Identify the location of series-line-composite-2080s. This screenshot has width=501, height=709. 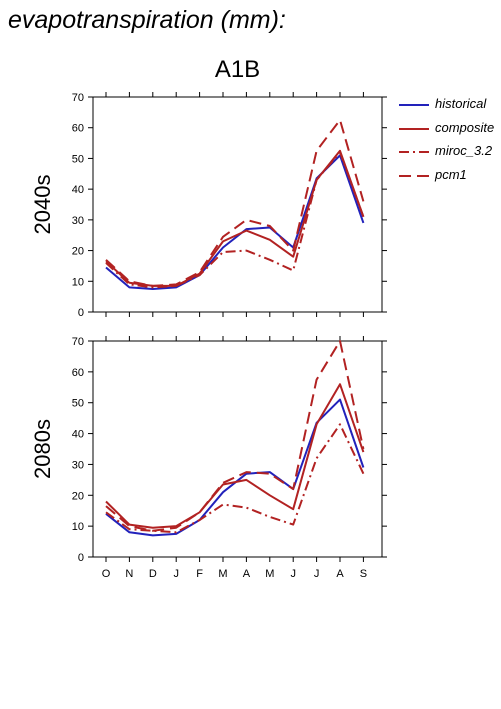
(235, 456).